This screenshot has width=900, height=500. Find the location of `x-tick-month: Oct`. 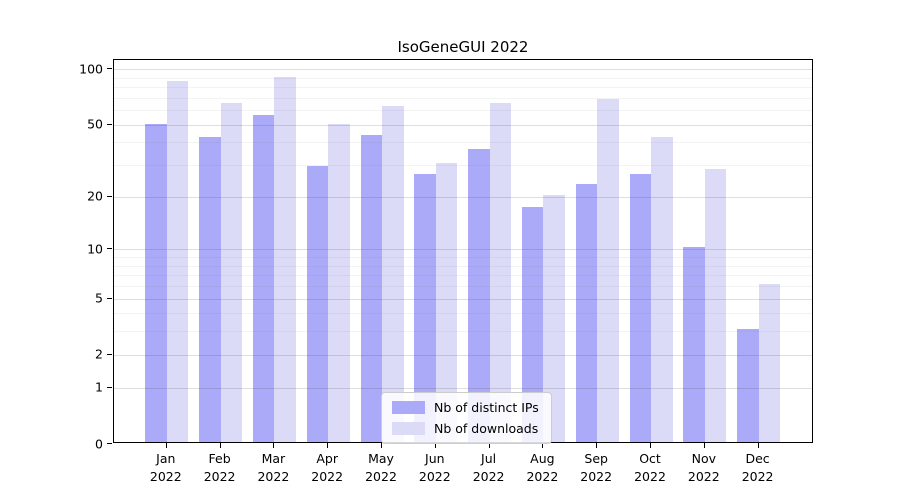

x-tick-month: Oct is located at coordinates (650, 458).